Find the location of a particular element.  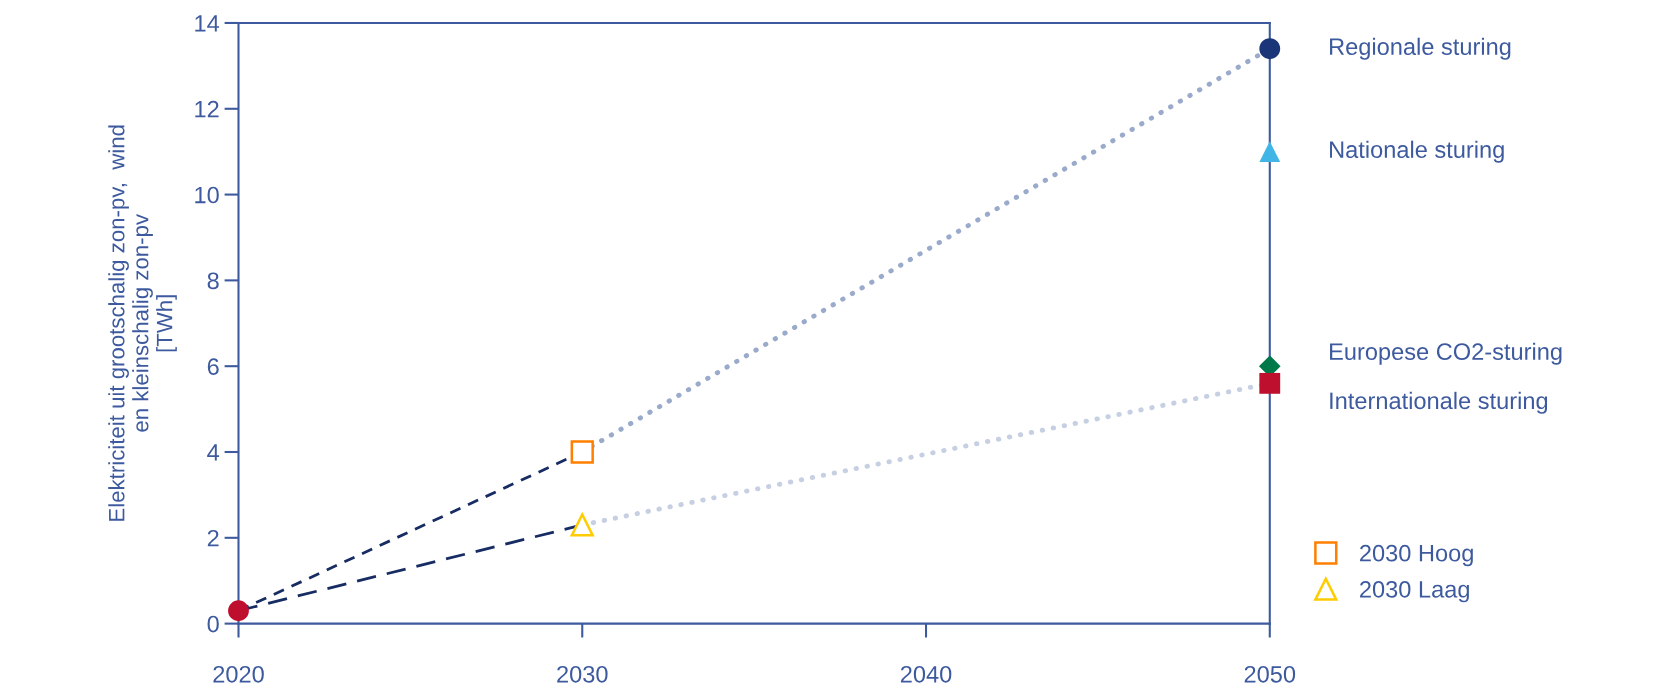

y-tick-label: 14 is located at coordinates (207, 23).